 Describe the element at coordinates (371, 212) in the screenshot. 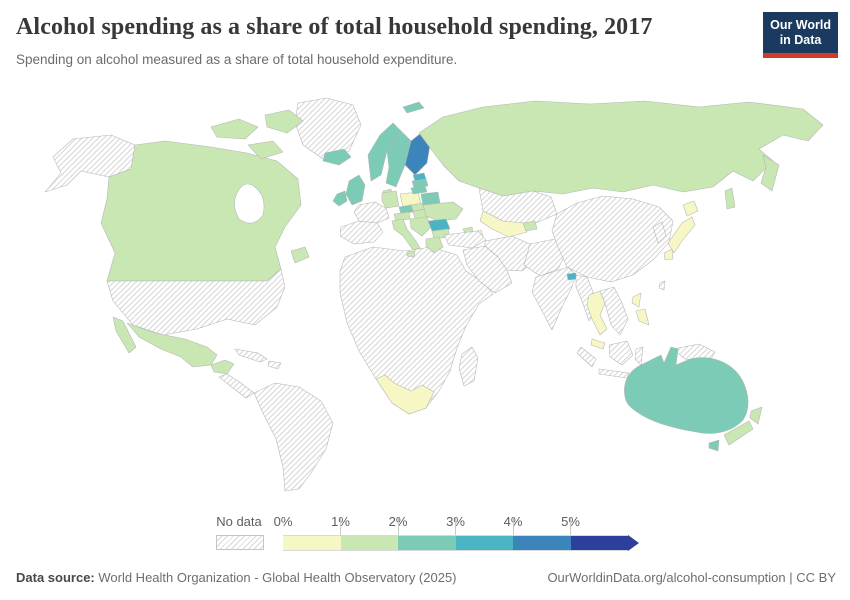

I see `country-france` at that location.